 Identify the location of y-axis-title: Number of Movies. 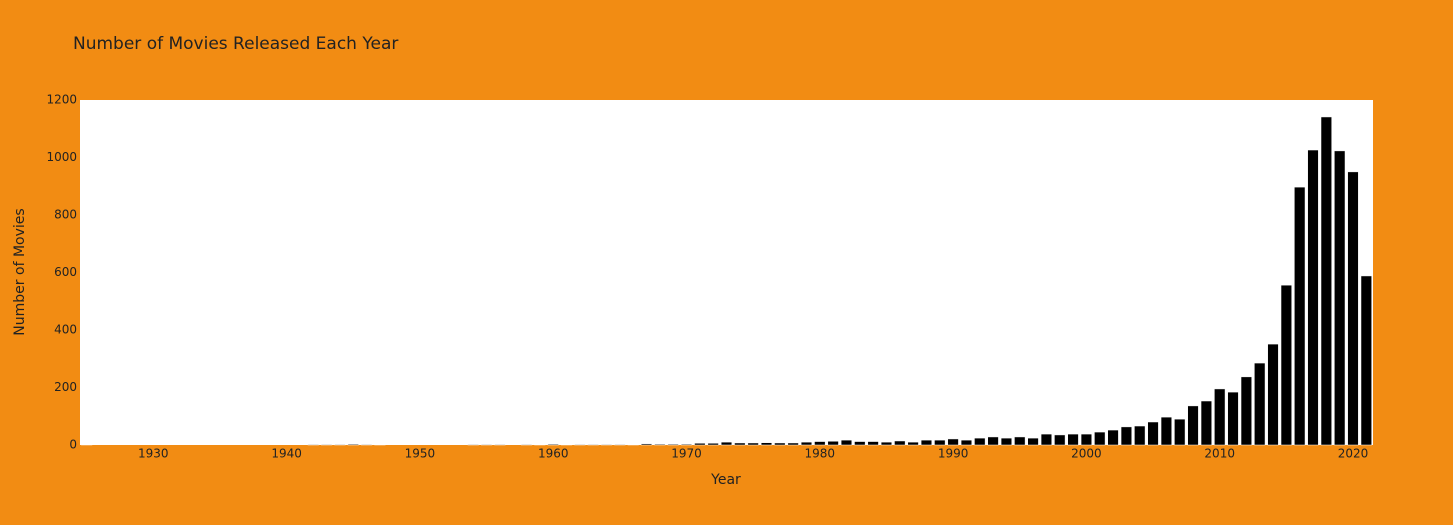
(20, 271).